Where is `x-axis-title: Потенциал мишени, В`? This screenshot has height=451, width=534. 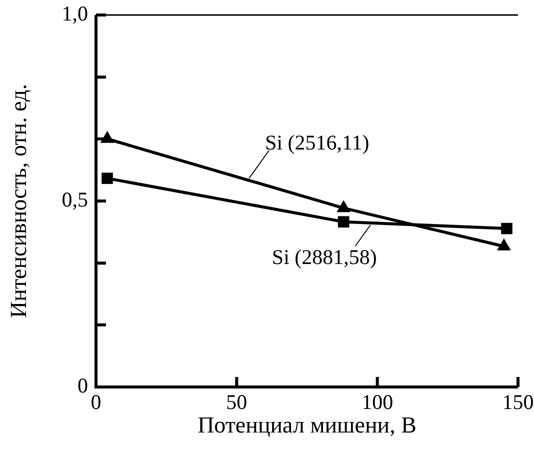 x-axis-title: Потенциал мишени, В is located at coordinates (307, 425).